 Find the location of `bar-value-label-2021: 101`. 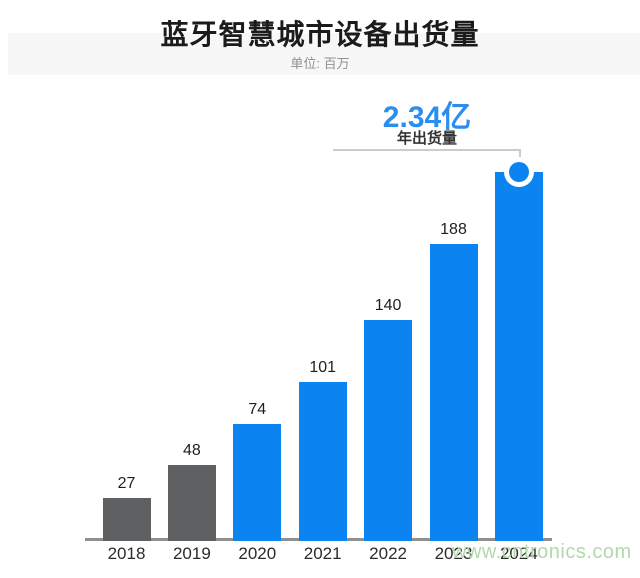

bar-value-label-2021: 101 is located at coordinates (323, 367).